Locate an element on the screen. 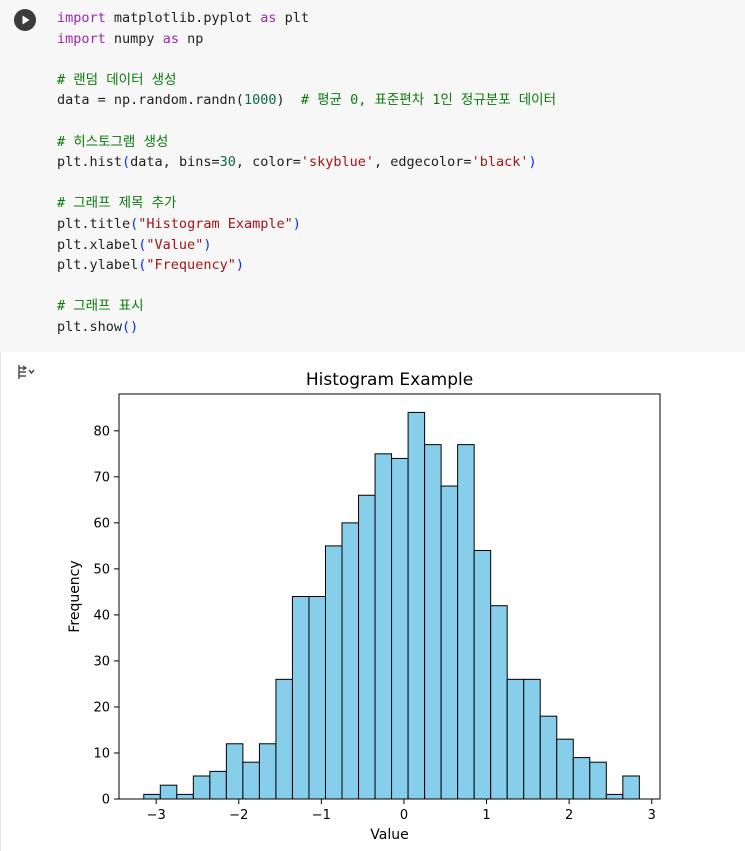 The height and width of the screenshot is (851, 745). code-token: data, bins= is located at coordinates (175, 162).